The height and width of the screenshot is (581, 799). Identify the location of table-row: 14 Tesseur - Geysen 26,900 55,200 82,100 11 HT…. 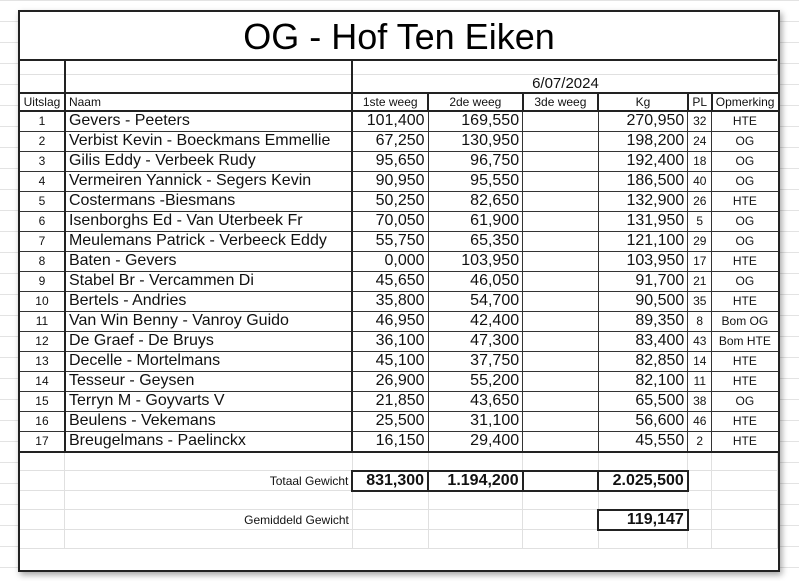
(399, 381).